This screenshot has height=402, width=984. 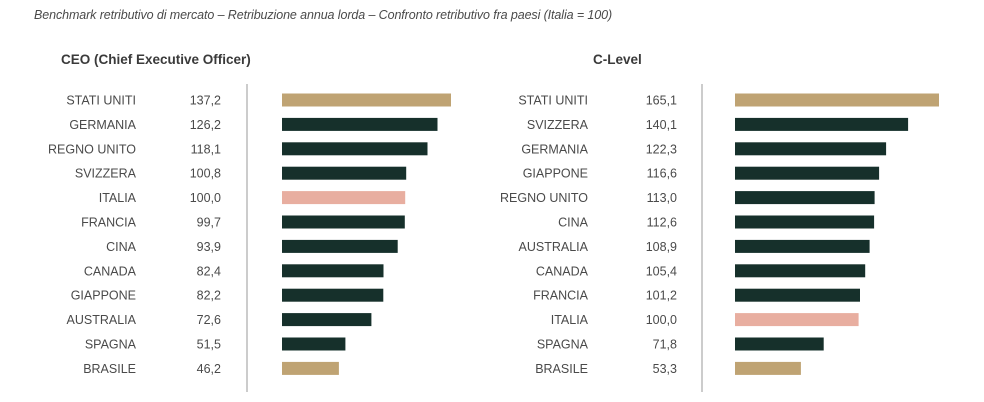 I want to click on ceo-value-label: 72,6, so click(x=209, y=320).